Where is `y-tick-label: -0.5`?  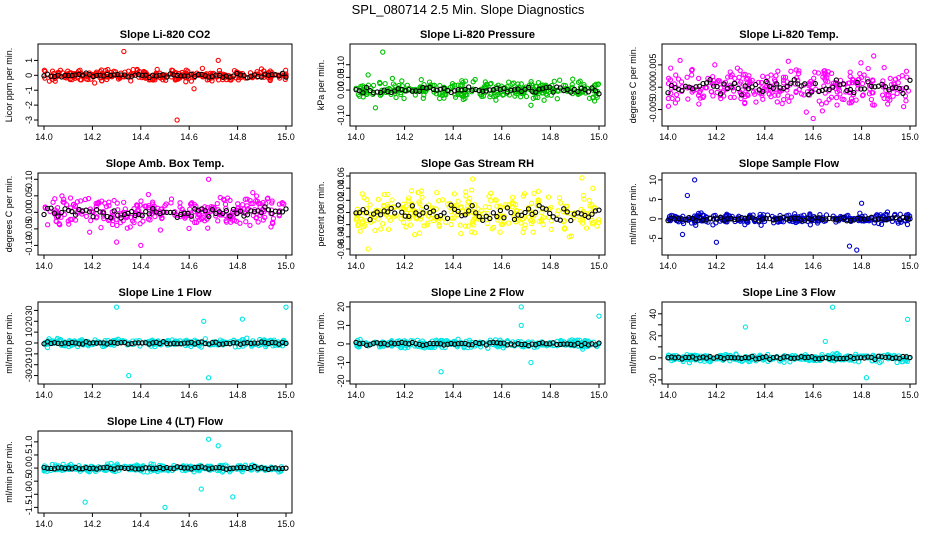
y-tick-label: -0.5 is located at coordinates (29, 481).